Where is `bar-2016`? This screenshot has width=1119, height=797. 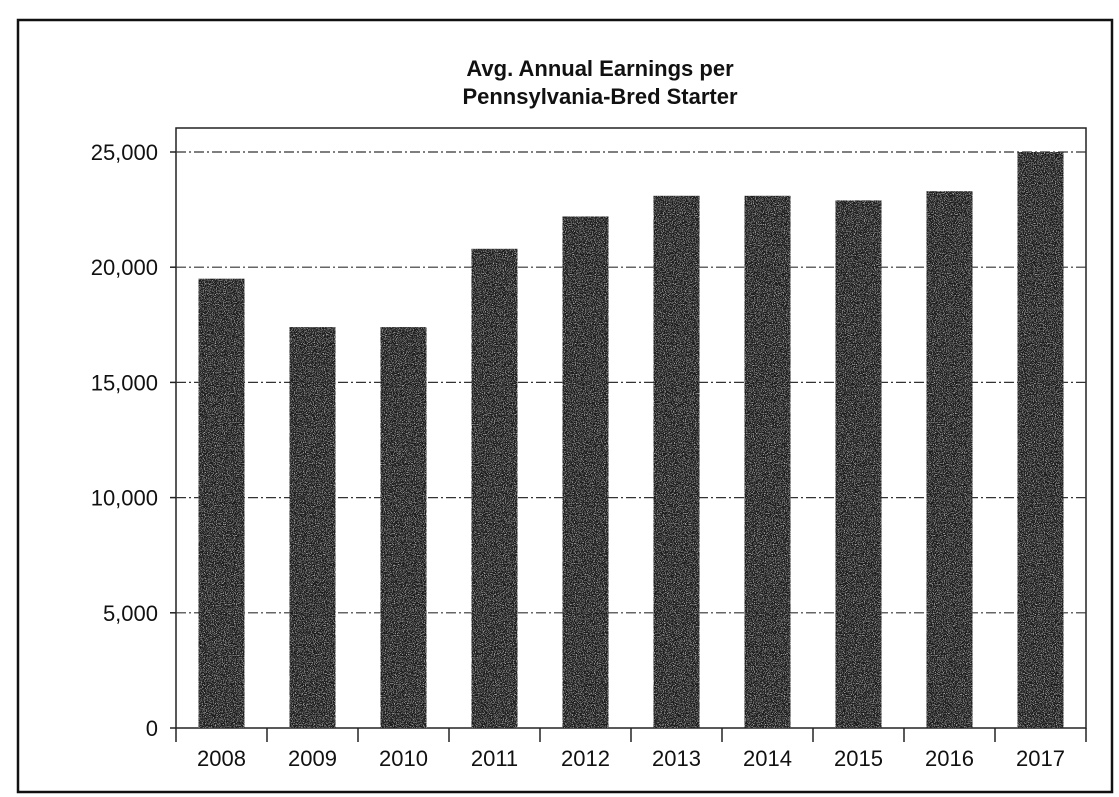 bar-2016 is located at coordinates (949, 459).